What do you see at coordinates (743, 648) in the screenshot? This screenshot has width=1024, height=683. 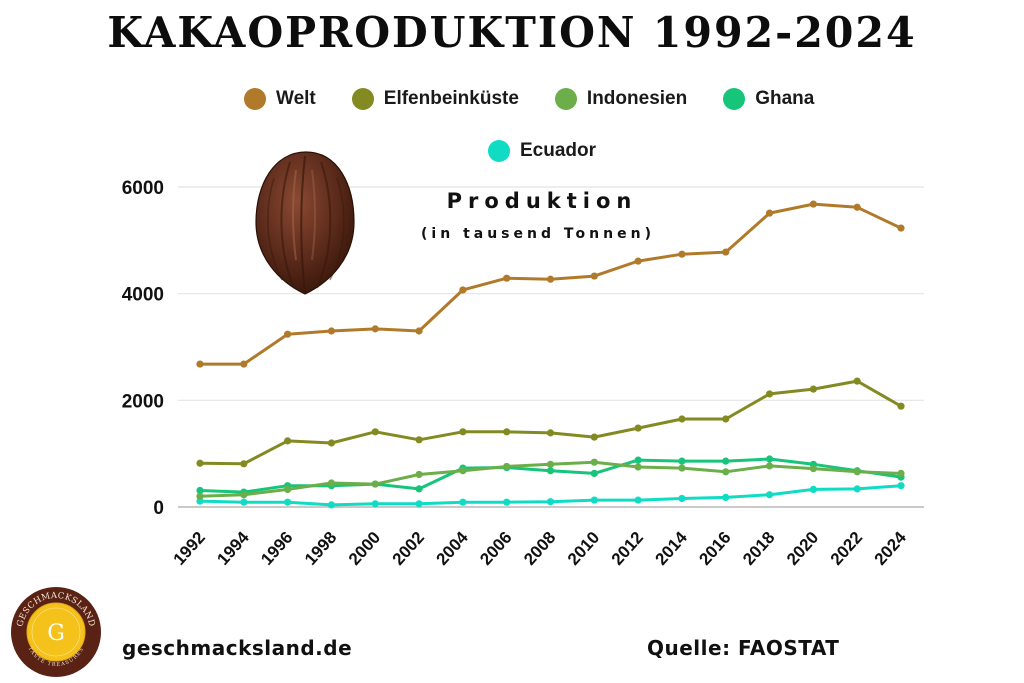 I see `data-source-label: Quelle: FAOSTAT` at bounding box center [743, 648].